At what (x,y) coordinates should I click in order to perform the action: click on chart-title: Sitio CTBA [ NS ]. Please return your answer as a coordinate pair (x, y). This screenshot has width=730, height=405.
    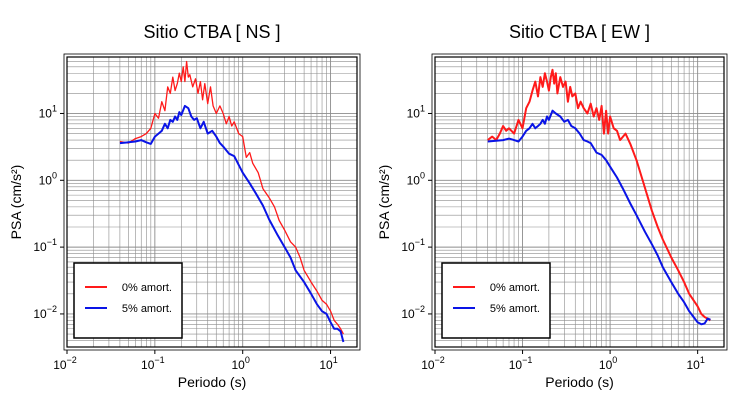
    Looking at the image, I should click on (211, 32).